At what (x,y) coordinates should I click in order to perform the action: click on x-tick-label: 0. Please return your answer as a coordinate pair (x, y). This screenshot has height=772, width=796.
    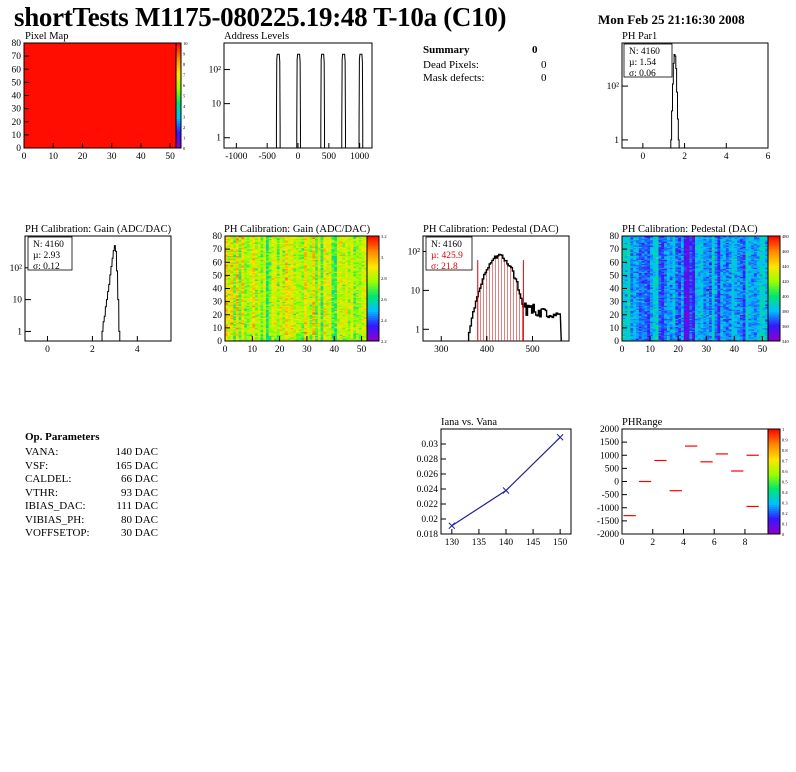
    Looking at the image, I should click on (24, 157).